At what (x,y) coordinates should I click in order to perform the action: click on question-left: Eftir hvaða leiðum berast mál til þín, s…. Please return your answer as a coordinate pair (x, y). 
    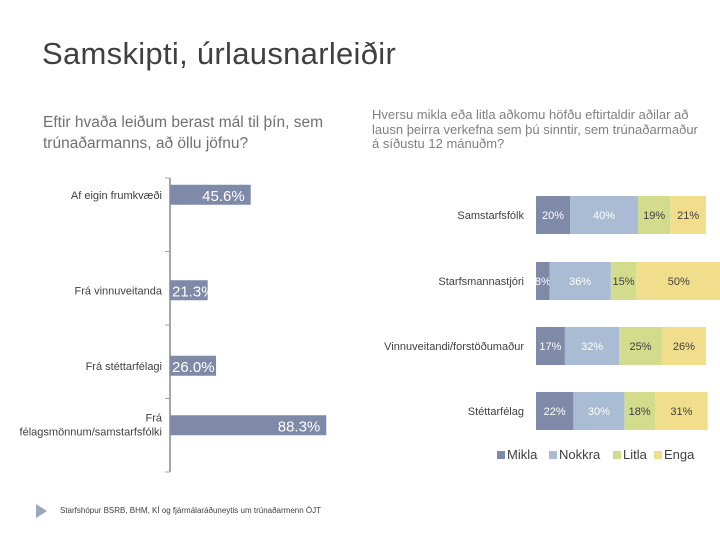
    Looking at the image, I should click on (183, 133).